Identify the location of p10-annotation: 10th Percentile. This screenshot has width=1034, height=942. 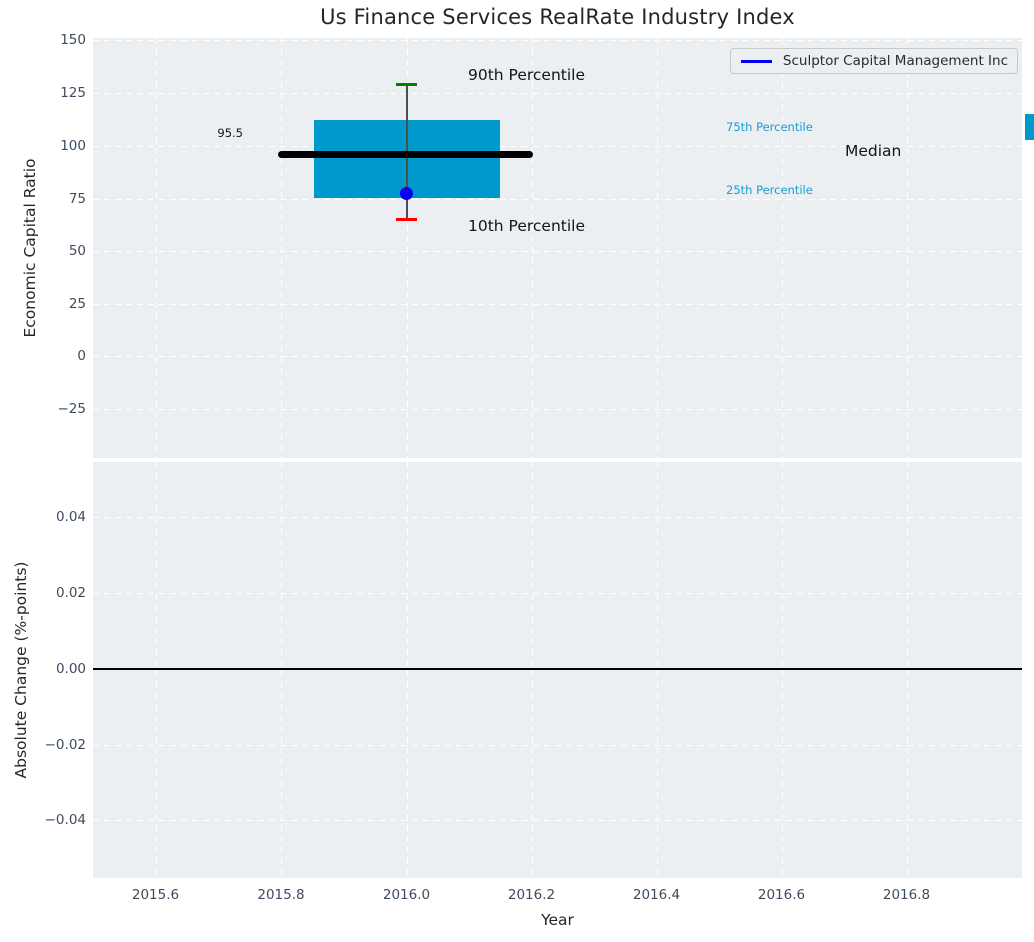
(527, 226).